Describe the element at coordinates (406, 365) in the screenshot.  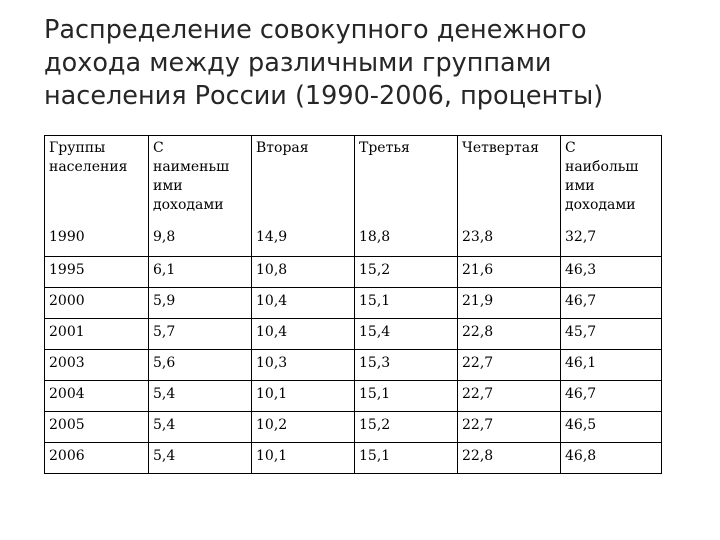
I see `value-cell: 15,3` at that location.